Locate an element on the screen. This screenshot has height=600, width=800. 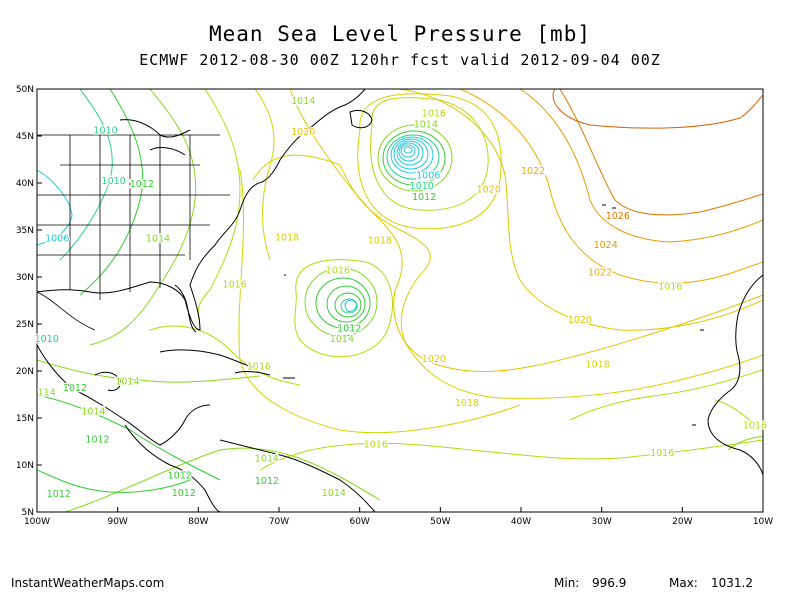
max-label: Max: is located at coordinates (683, 583).